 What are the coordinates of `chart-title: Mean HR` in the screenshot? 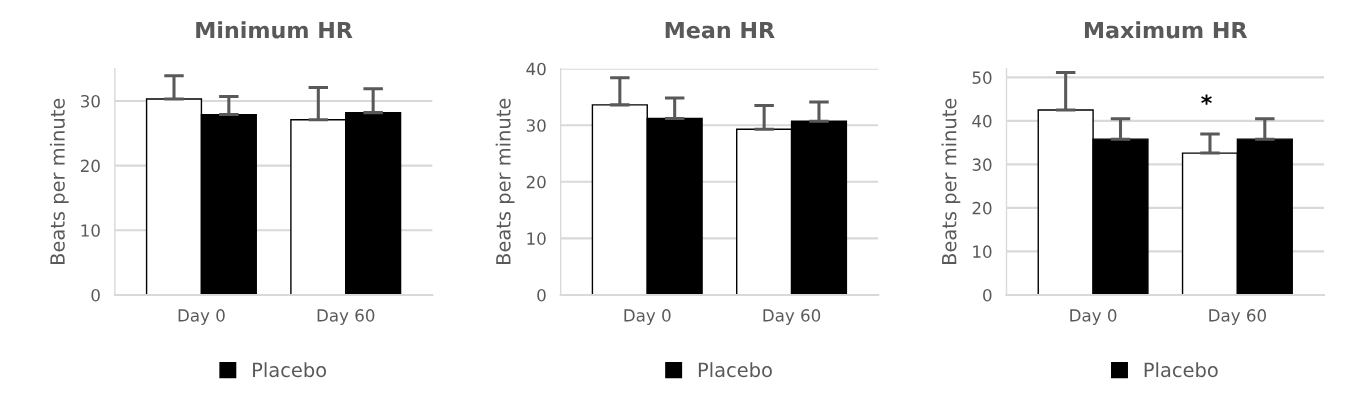 It's located at (720, 30).